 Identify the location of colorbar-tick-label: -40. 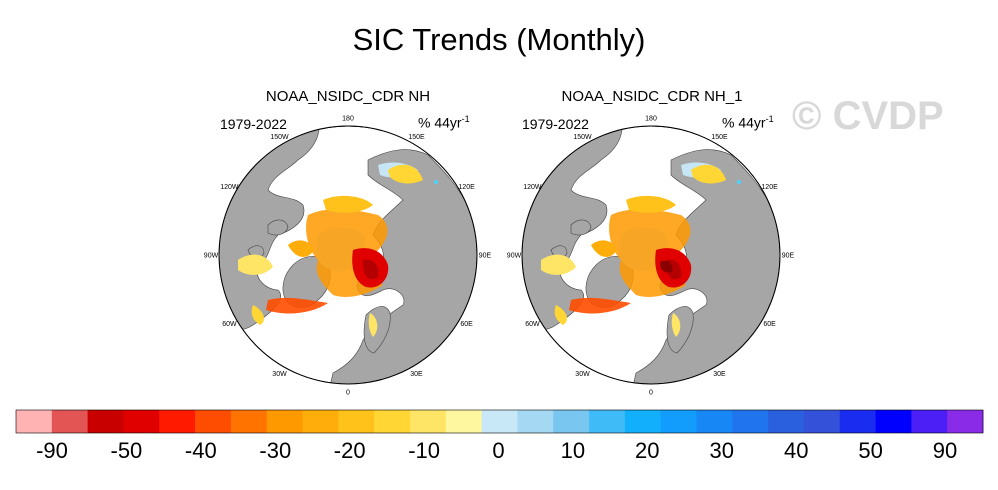
(201, 450).